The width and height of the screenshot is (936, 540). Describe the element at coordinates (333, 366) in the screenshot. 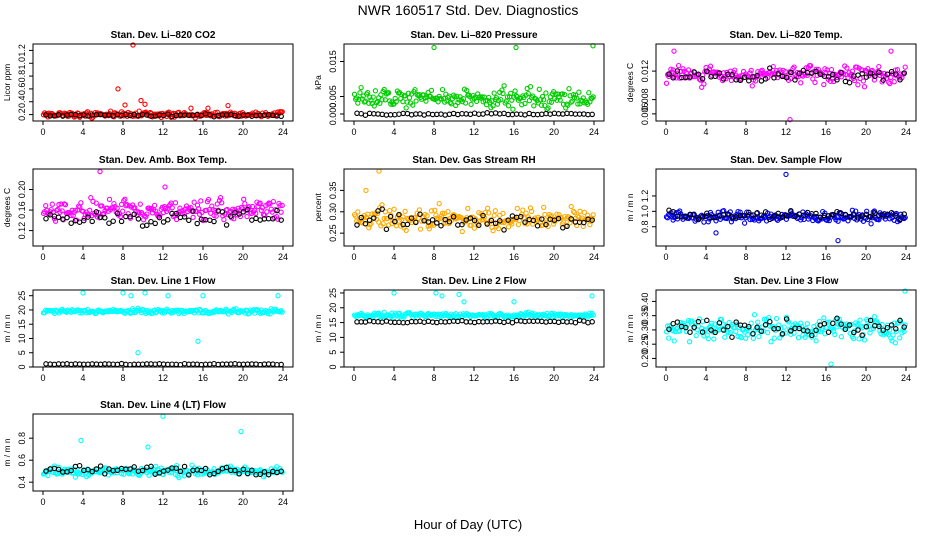

I see `y-tick-label: 0` at that location.